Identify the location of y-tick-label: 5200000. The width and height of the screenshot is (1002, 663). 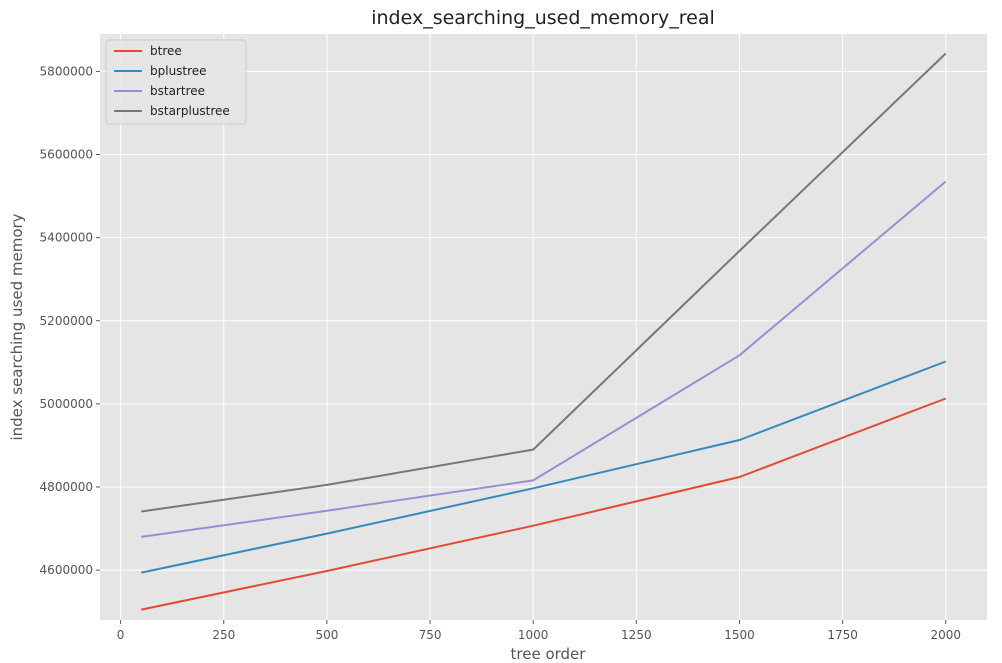
(66, 321).